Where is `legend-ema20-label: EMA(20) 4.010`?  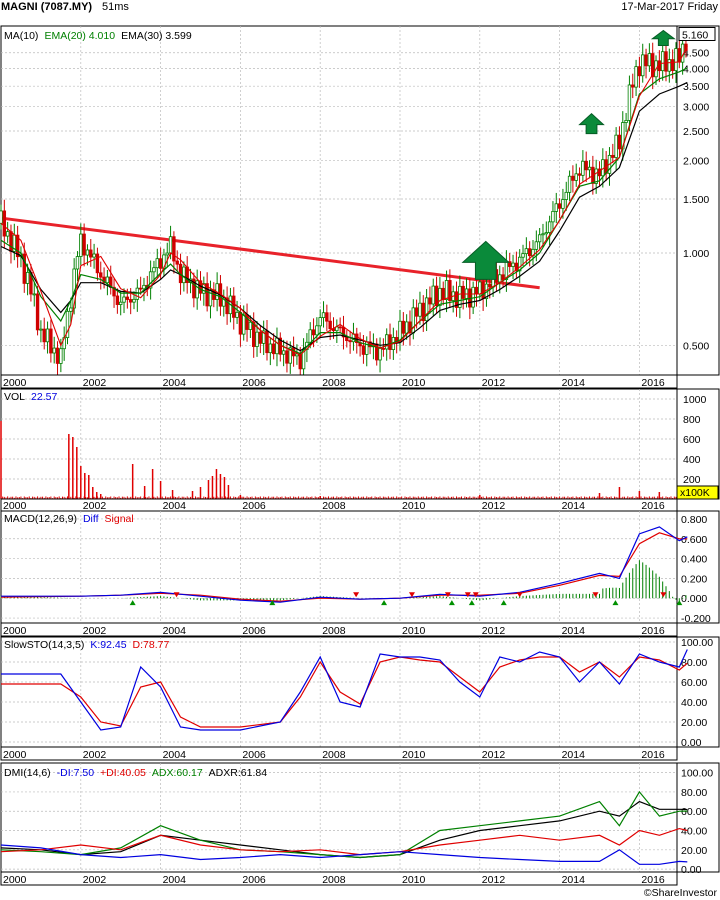 legend-ema20-label: EMA(20) 4.010 is located at coordinates (79, 36).